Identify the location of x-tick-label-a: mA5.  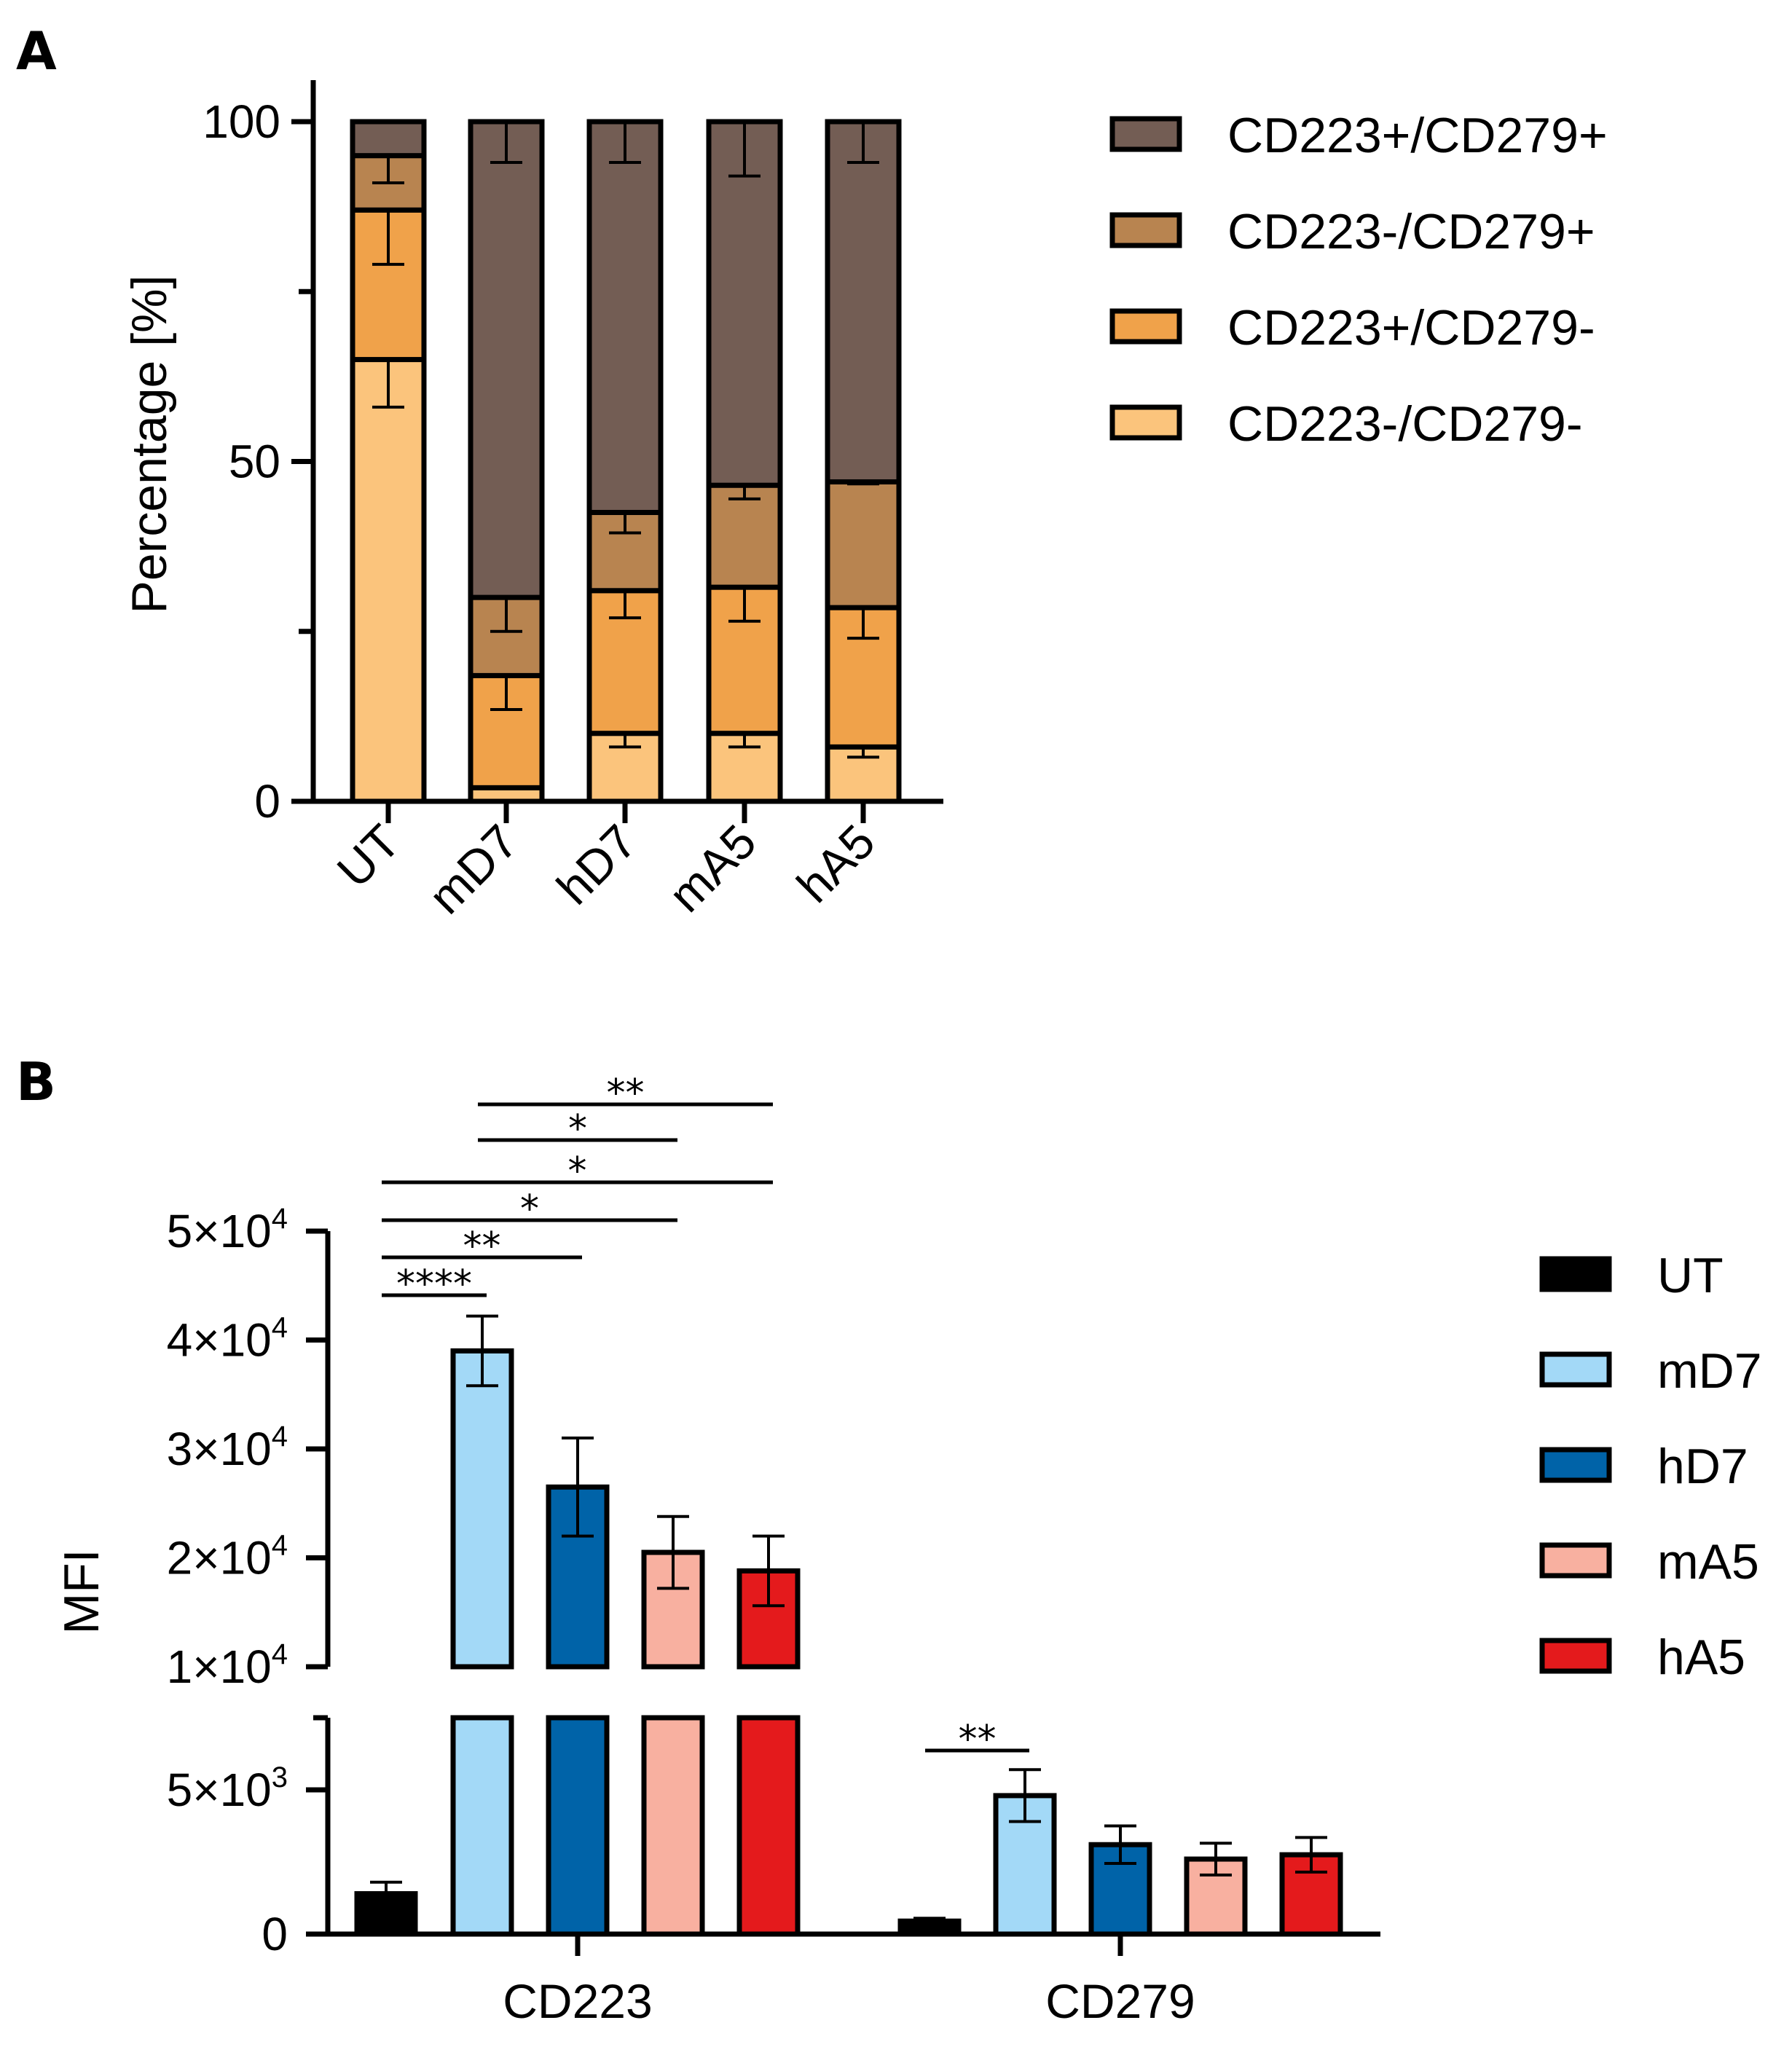
(713, 868).